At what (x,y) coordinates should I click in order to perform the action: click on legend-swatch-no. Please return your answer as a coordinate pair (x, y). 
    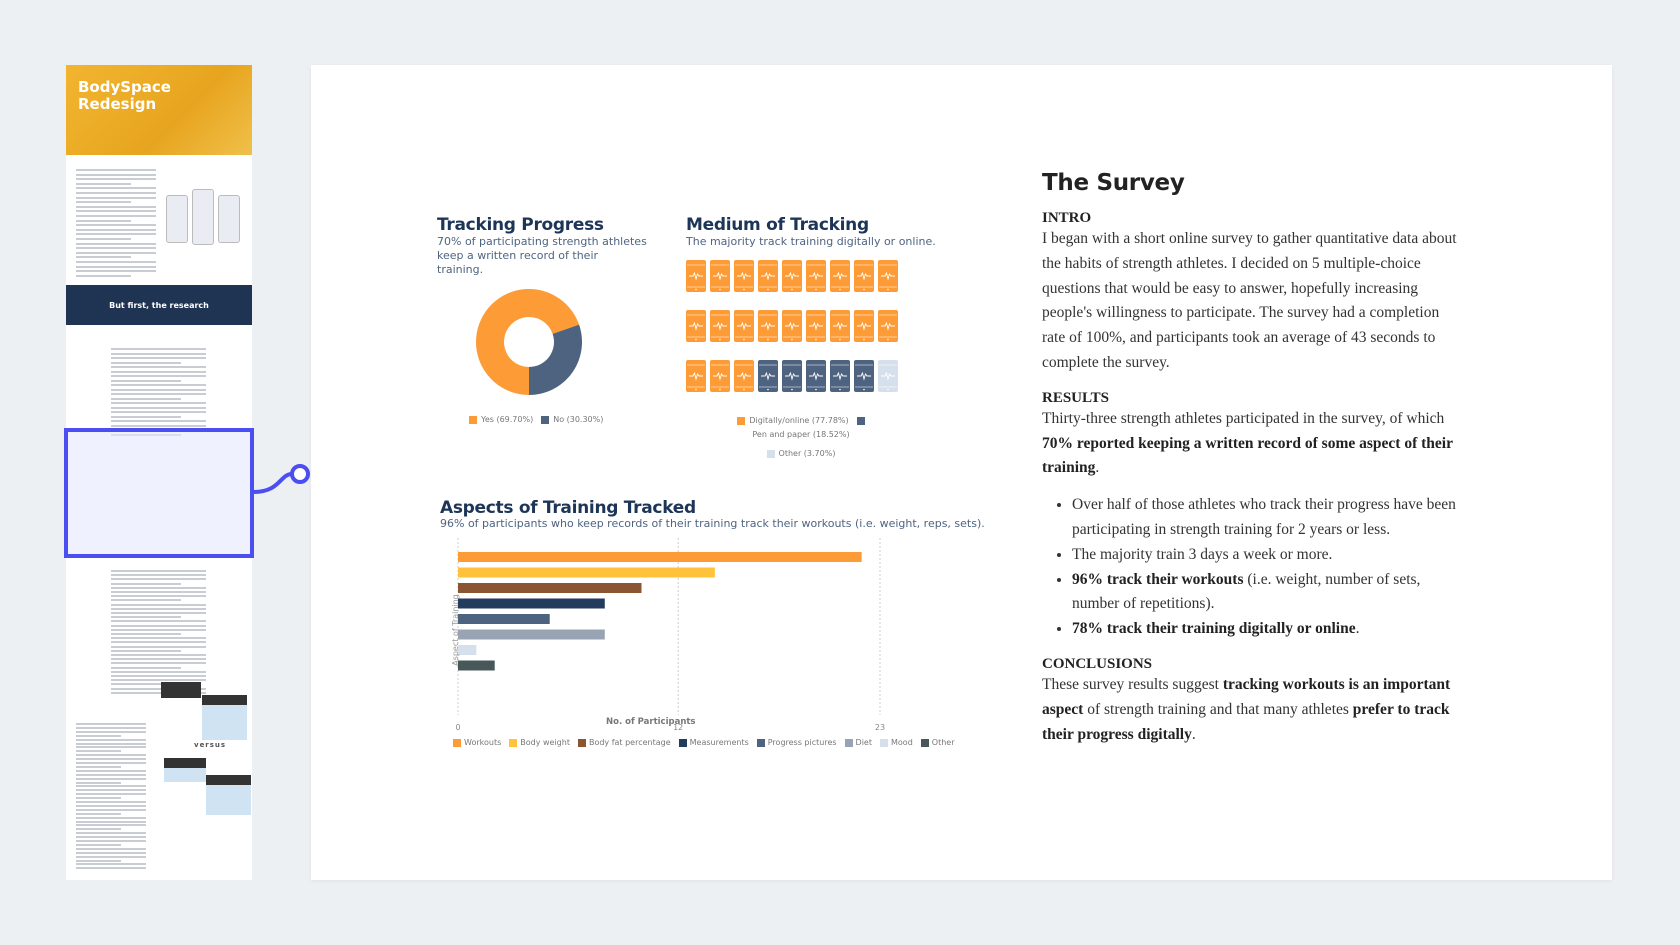
    Looking at the image, I should click on (545, 419).